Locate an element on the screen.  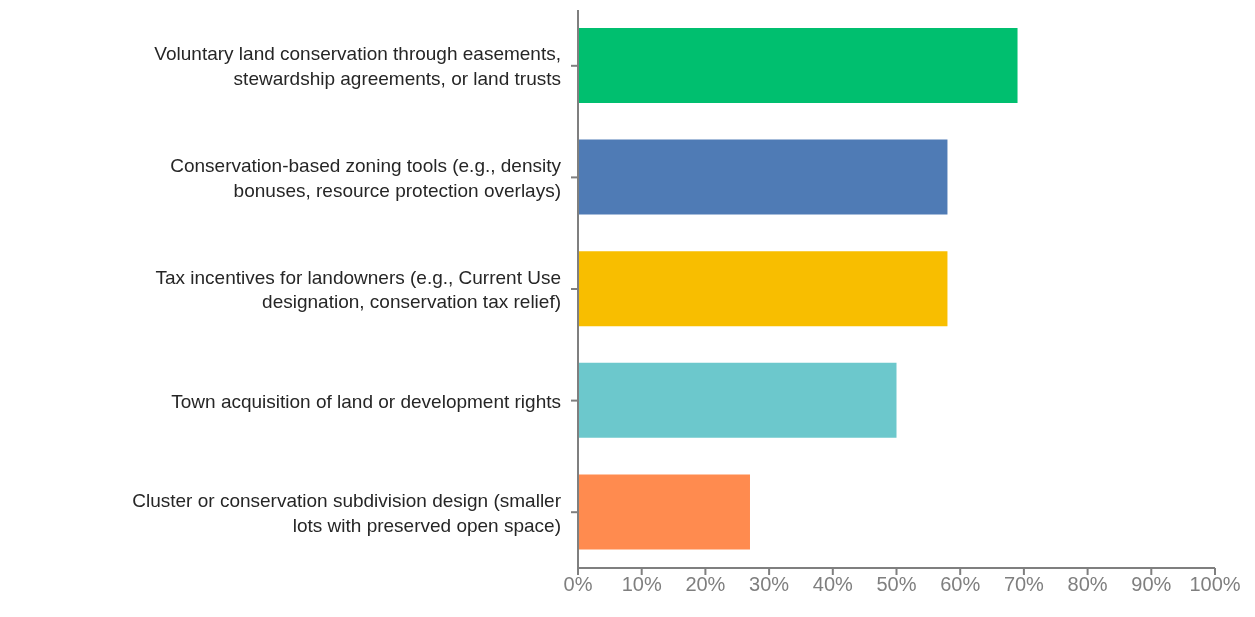
x-tick-label: 30% is located at coordinates (769, 584).